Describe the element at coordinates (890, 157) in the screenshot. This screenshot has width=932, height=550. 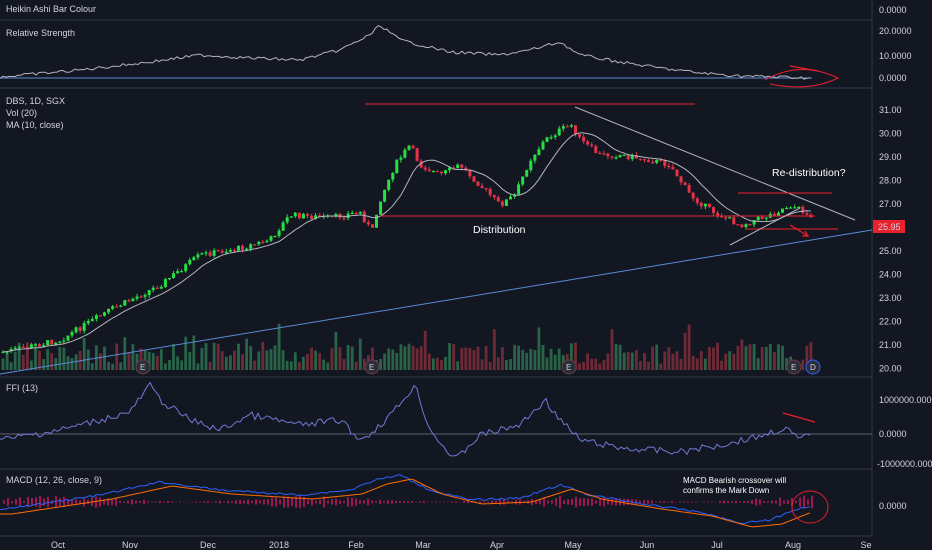
I see `price-scale-tick: 29.00` at that location.